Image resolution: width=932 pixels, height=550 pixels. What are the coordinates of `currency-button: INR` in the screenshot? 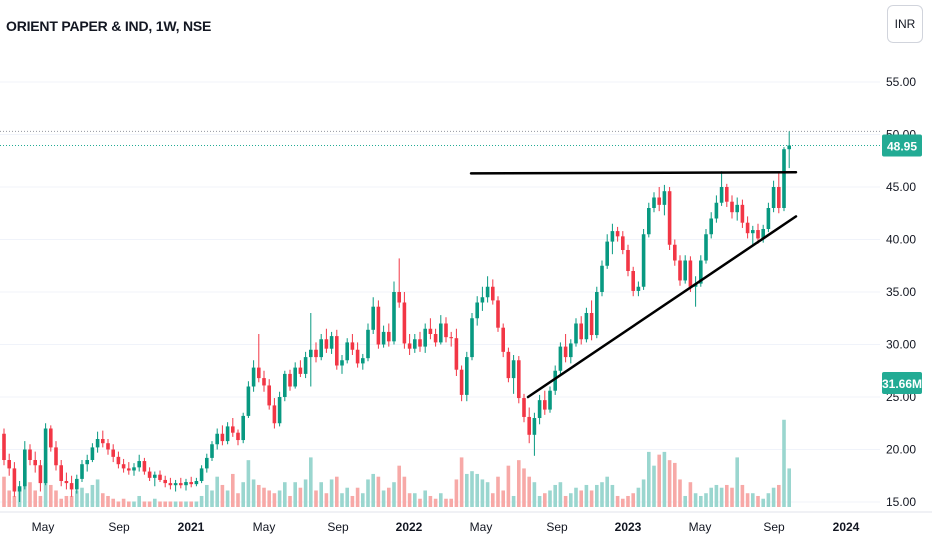 It's located at (905, 24).